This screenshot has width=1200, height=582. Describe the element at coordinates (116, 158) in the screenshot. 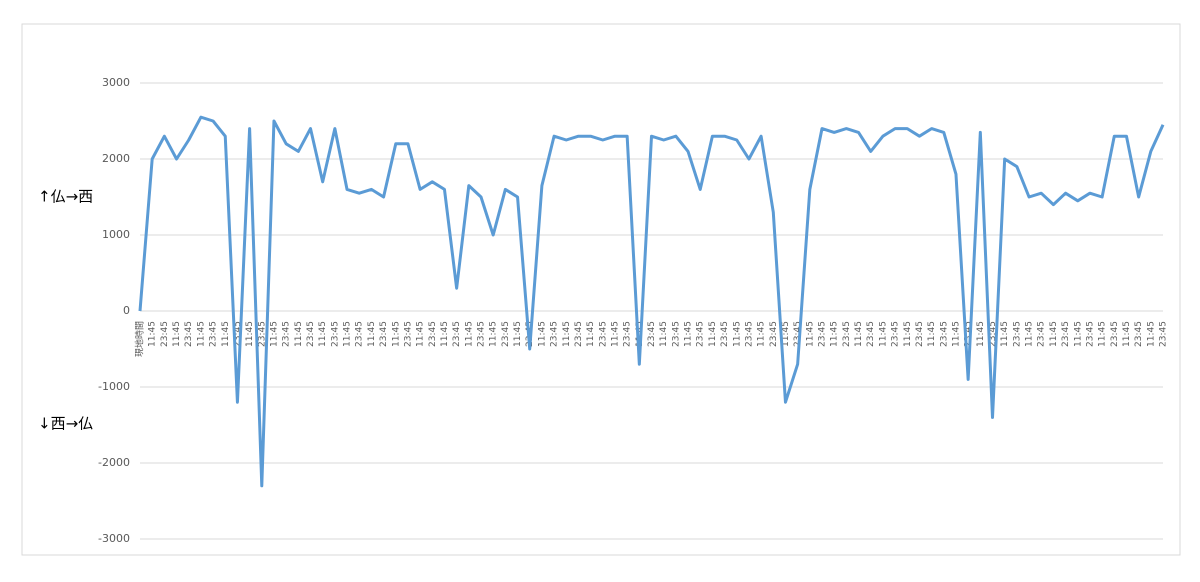

I see `y-tick-label: 2000` at that location.